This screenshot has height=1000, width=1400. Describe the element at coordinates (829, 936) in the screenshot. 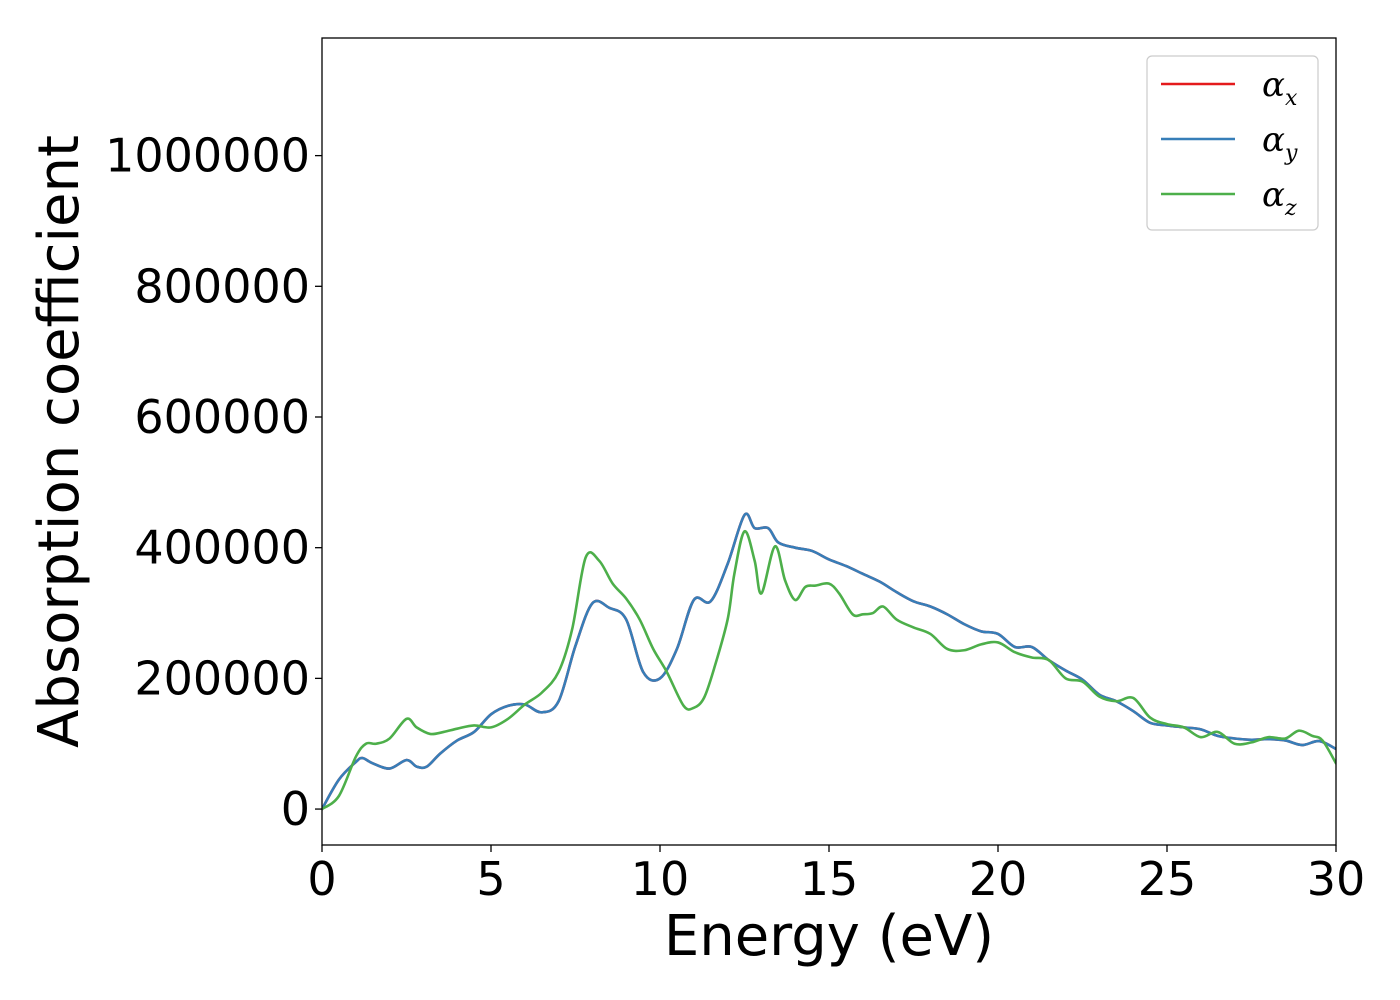

I see `x-axis-title: Energy (eV)` at that location.